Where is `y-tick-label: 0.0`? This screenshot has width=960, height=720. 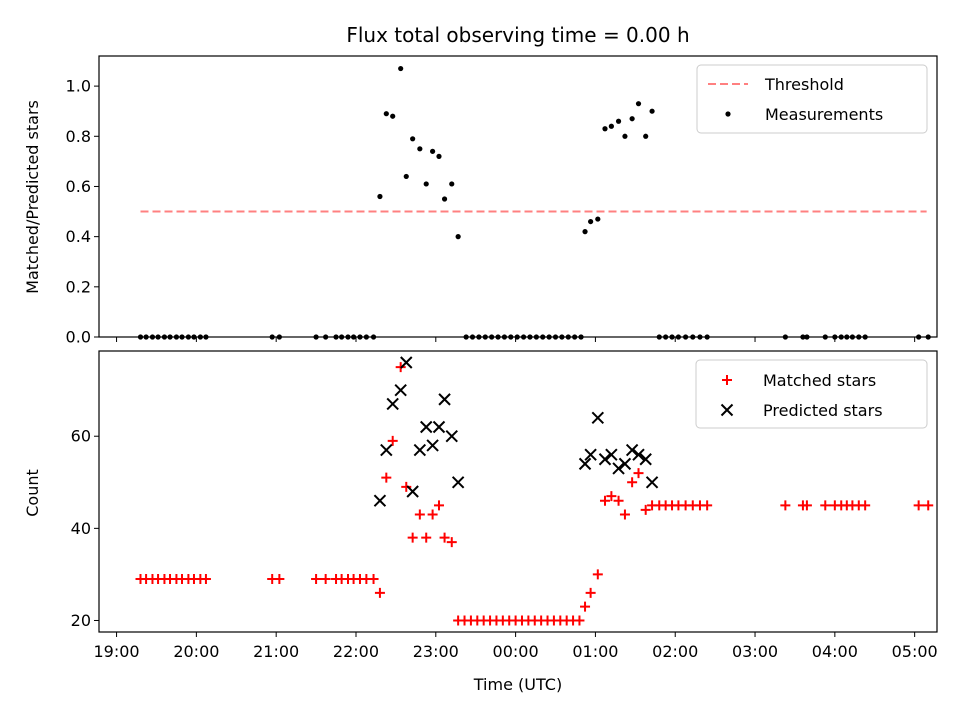 y-tick-label: 0.0 is located at coordinates (78, 337).